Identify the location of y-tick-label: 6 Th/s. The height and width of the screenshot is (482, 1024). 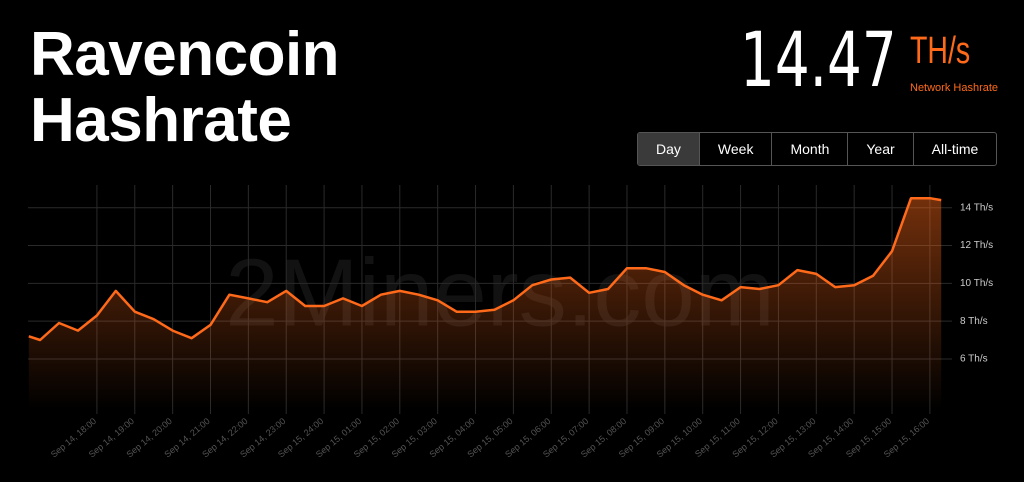
(974, 359).